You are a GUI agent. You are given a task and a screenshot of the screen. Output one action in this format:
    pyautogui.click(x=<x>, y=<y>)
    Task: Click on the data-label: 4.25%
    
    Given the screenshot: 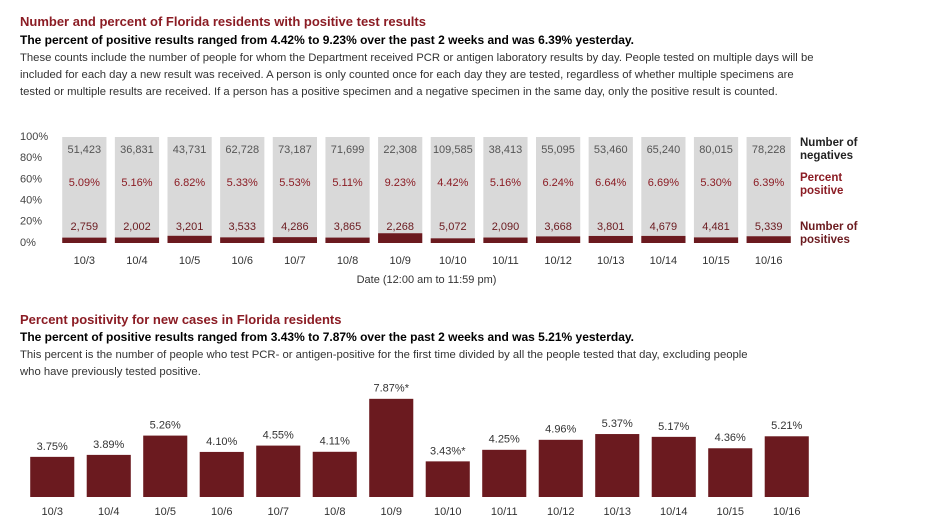 What is the action you would take?
    pyautogui.click(x=504, y=440)
    